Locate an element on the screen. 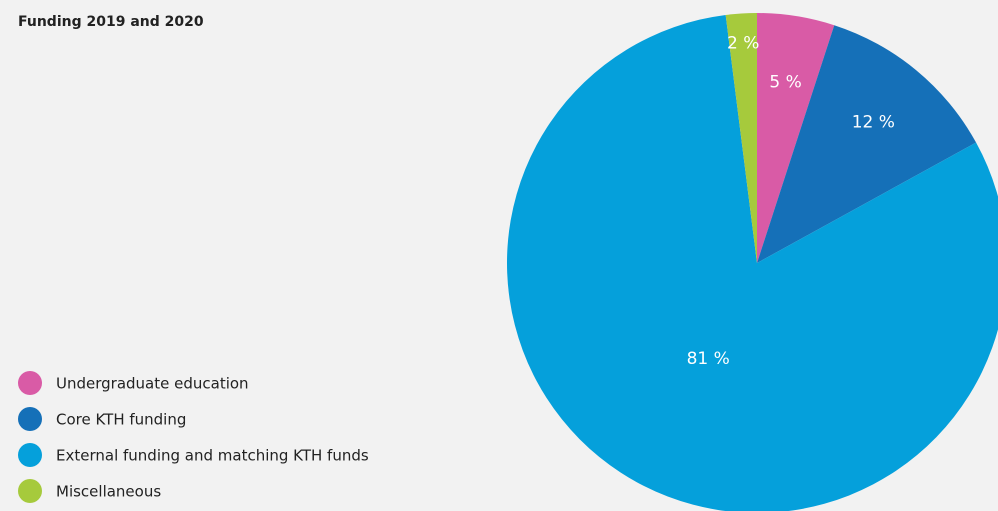 The height and width of the screenshot is (511, 998). legend-label: Miscellaneous is located at coordinates (108, 492).